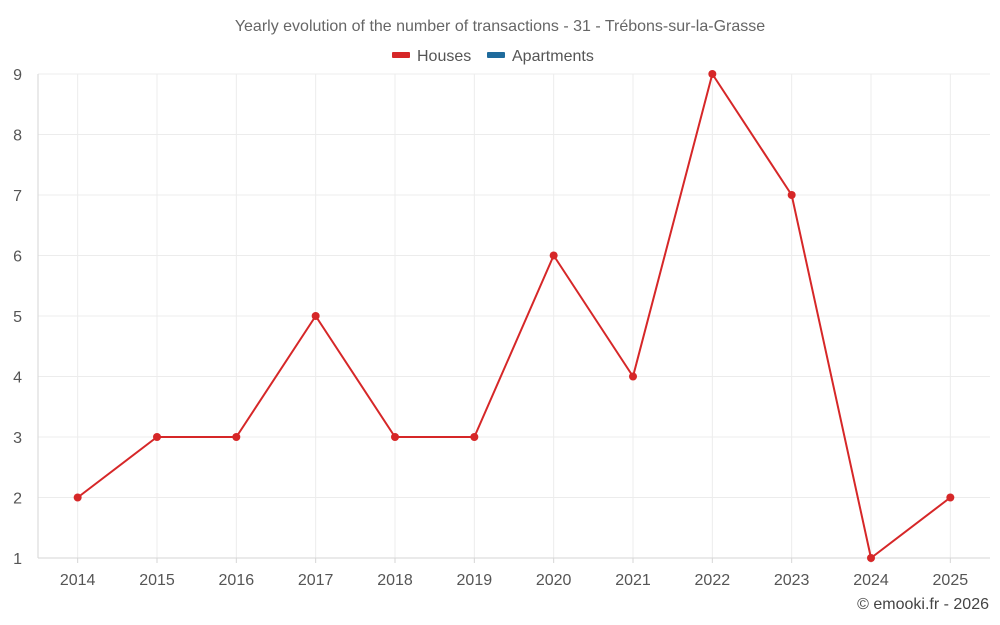  I want to click on legend-label-houses: Houses, so click(444, 56).